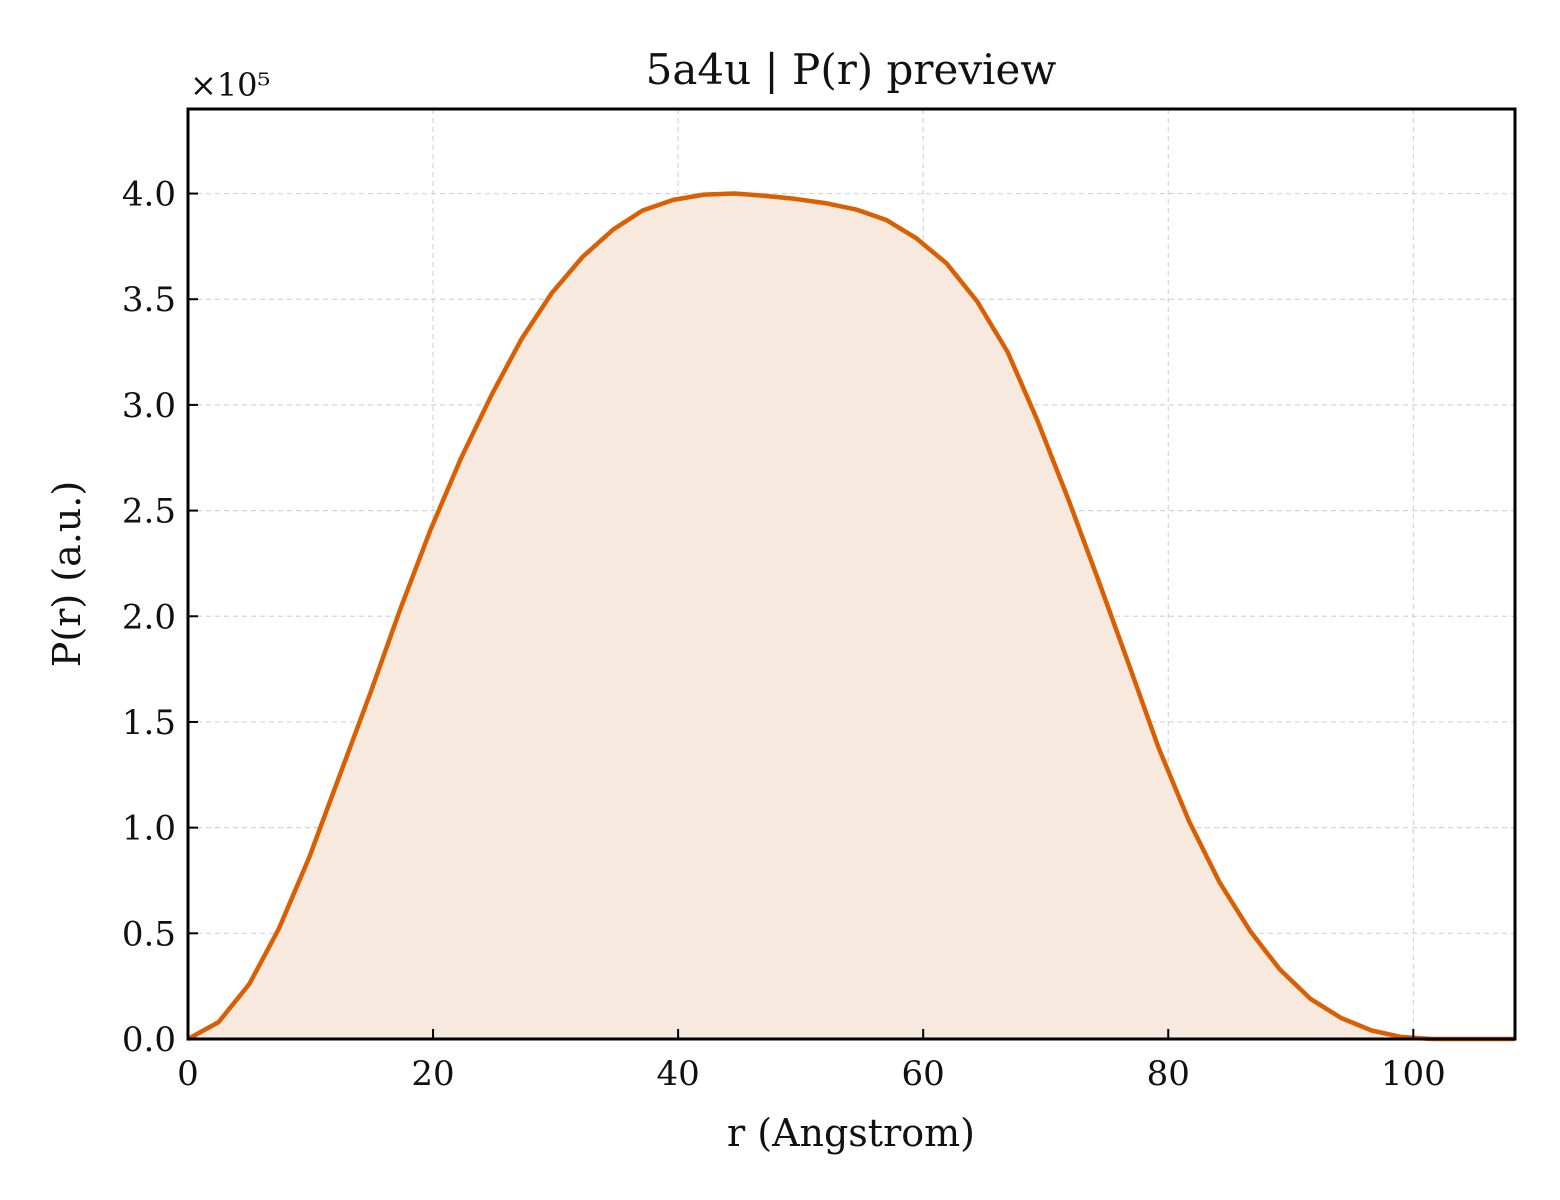  What do you see at coordinates (677, 1074) in the screenshot?
I see `x-tick-label: 40` at bounding box center [677, 1074].